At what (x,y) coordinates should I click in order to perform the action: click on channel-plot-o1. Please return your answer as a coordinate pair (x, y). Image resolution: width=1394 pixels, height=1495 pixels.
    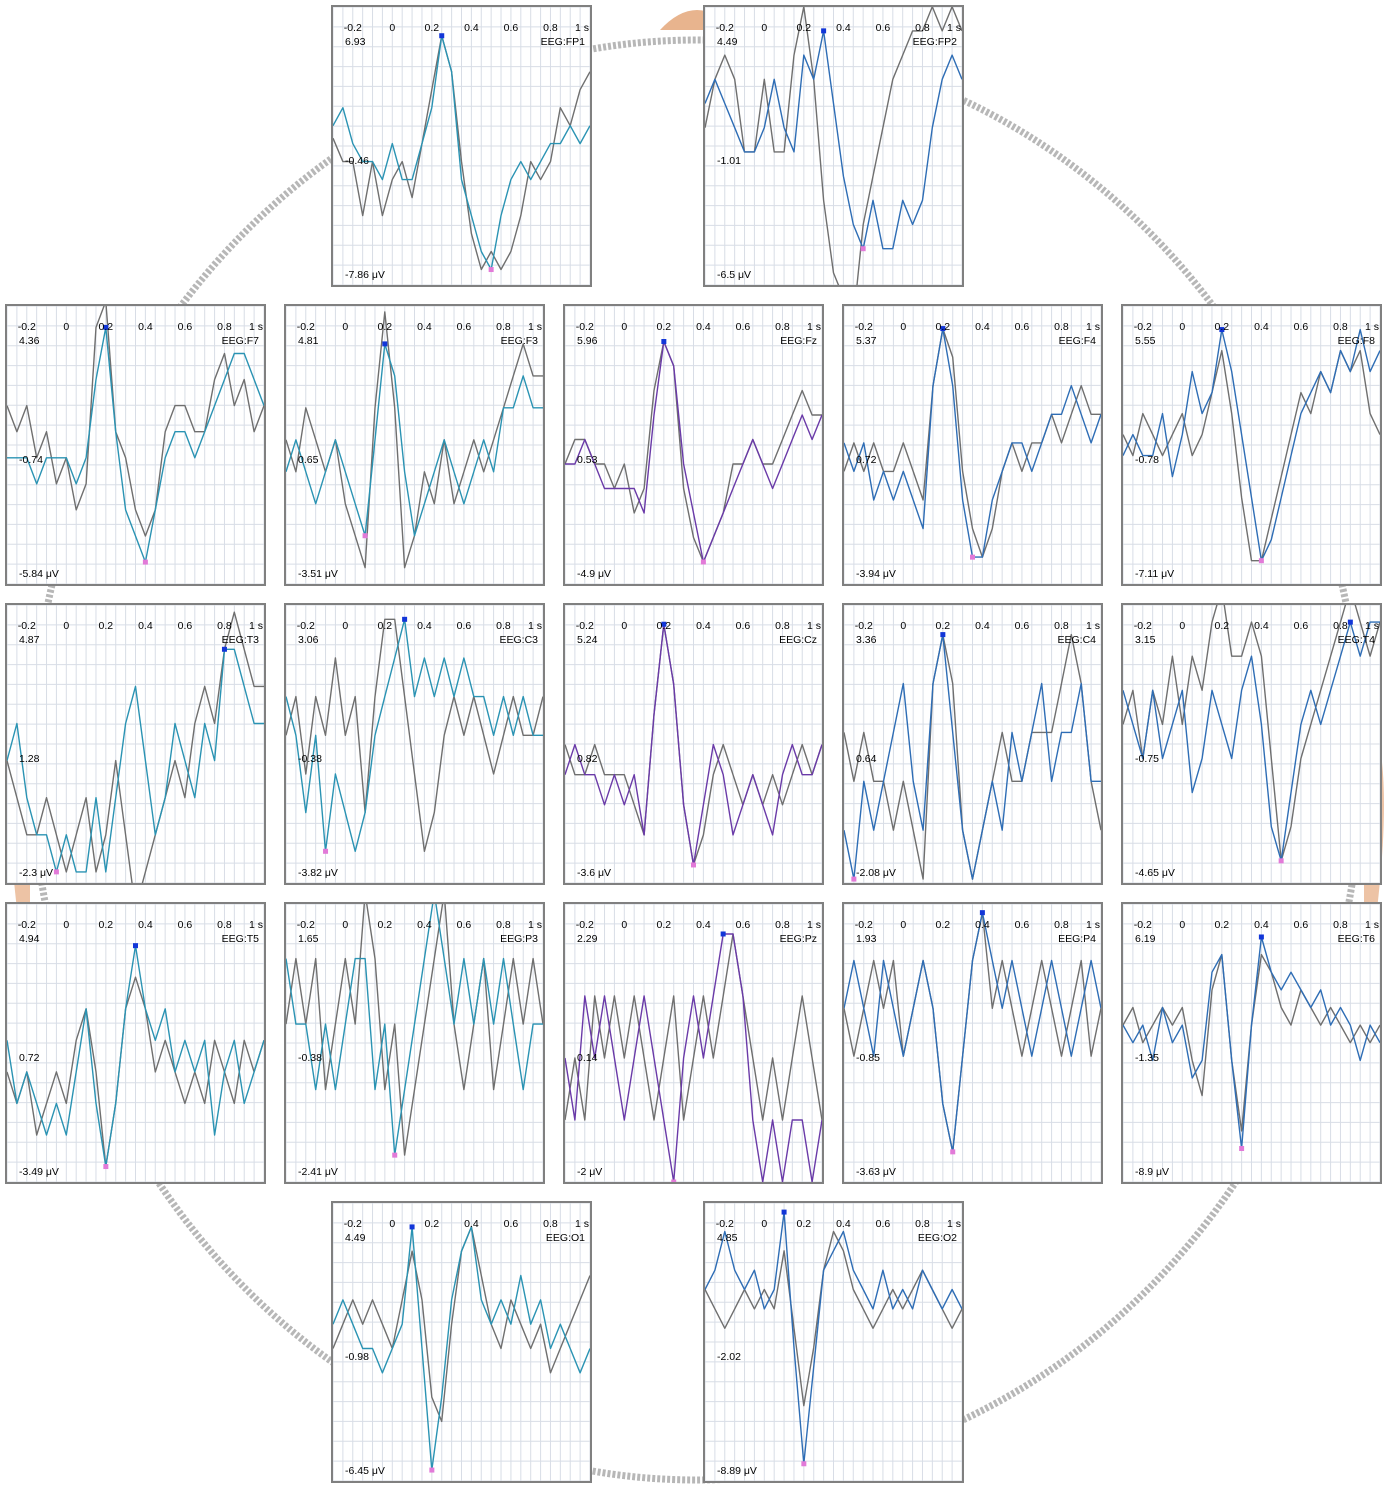
    Looking at the image, I should click on (461, 1342).